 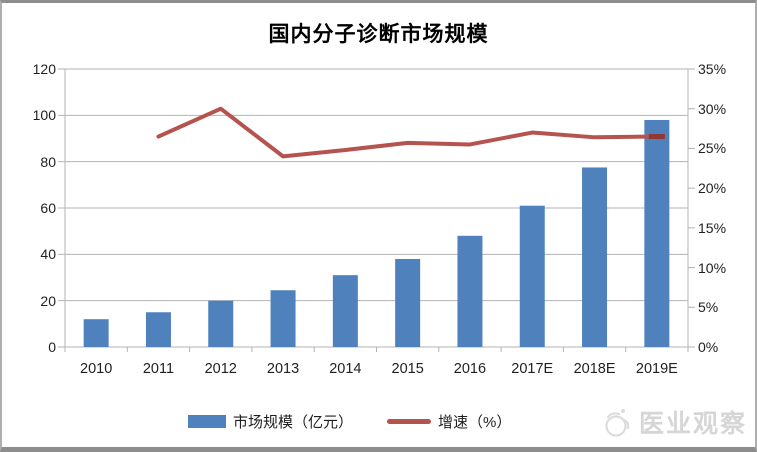 I want to click on y-axis-right-tick-label: 15%, so click(x=712, y=227).